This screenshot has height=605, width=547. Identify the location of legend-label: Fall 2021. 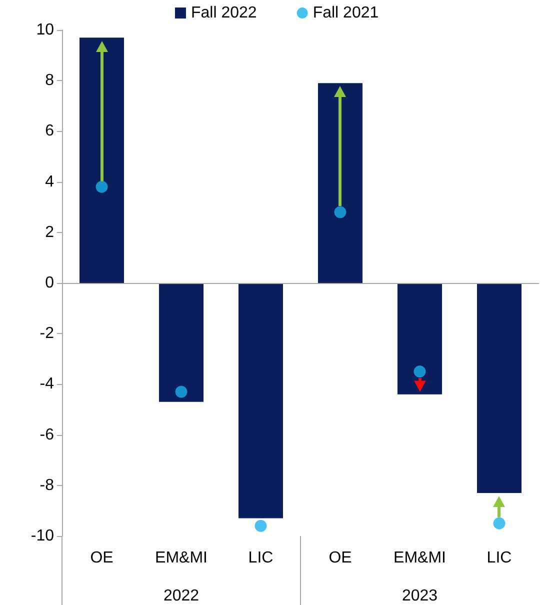
(345, 13).